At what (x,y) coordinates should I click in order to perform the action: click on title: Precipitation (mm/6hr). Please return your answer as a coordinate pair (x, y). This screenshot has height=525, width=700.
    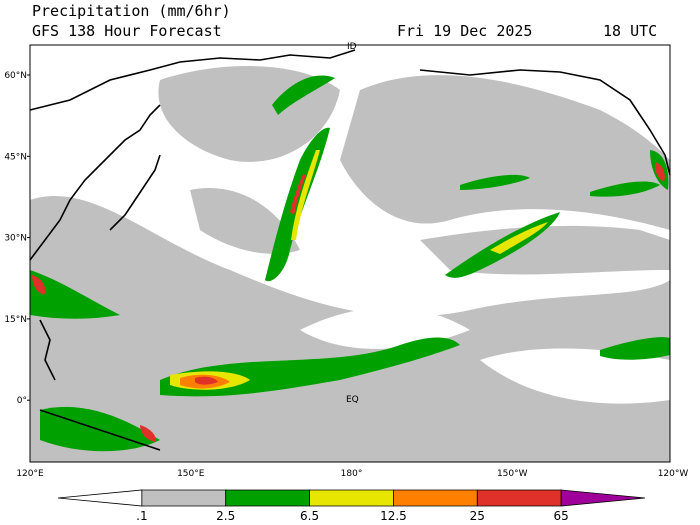
    Looking at the image, I should click on (131, 11).